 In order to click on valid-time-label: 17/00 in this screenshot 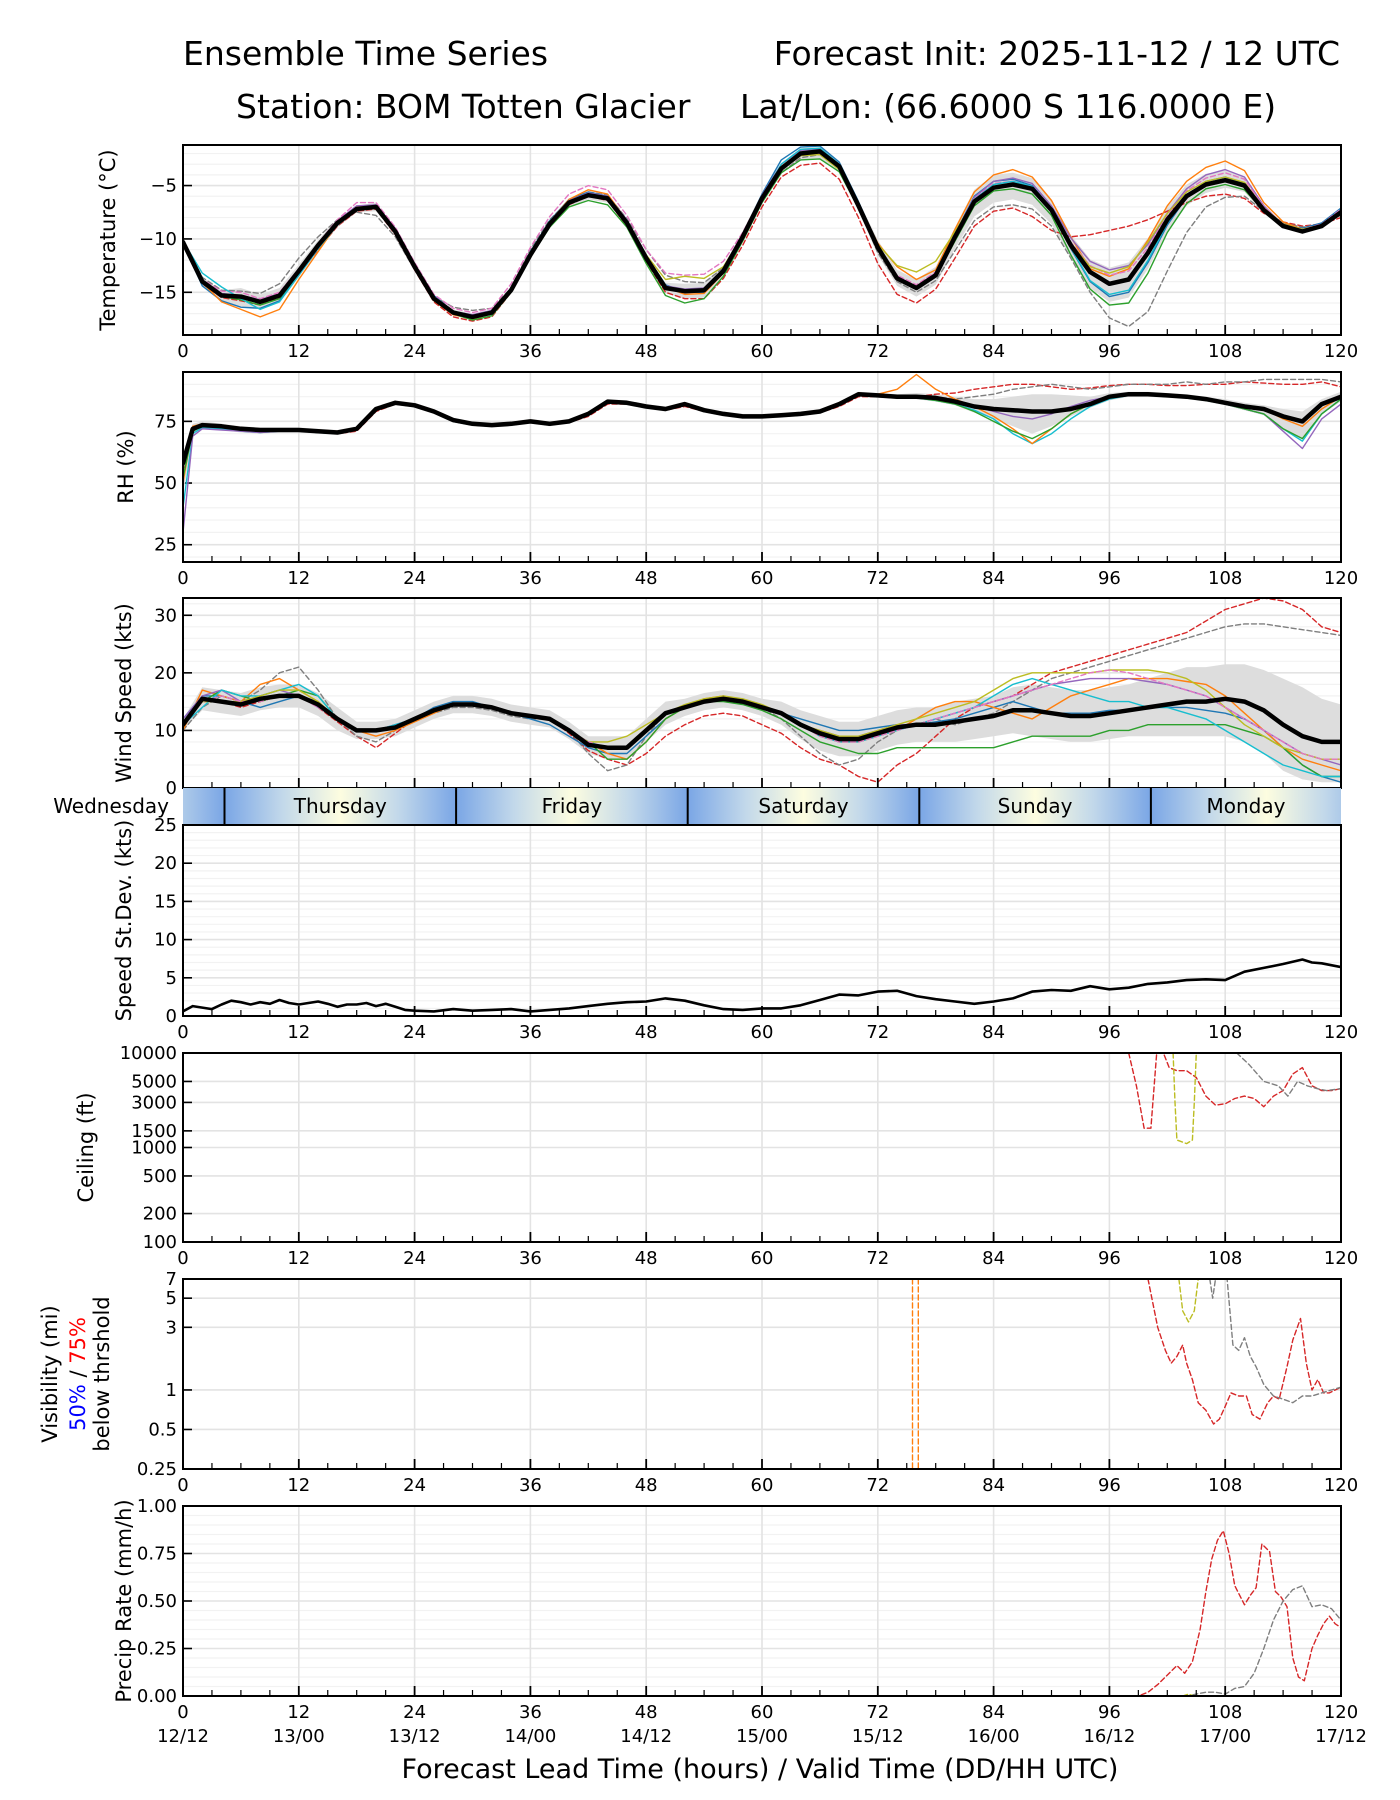, I will do `click(1225, 1736)`.